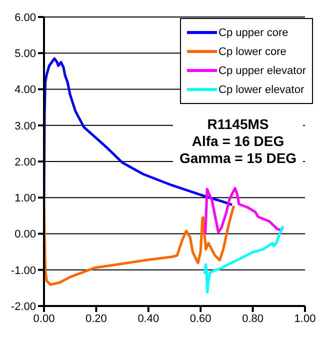 The width and height of the screenshot is (331, 337). Describe the element at coordinates (23, 270) in the screenshot. I see `y-tick-label: -1.00` at that location.